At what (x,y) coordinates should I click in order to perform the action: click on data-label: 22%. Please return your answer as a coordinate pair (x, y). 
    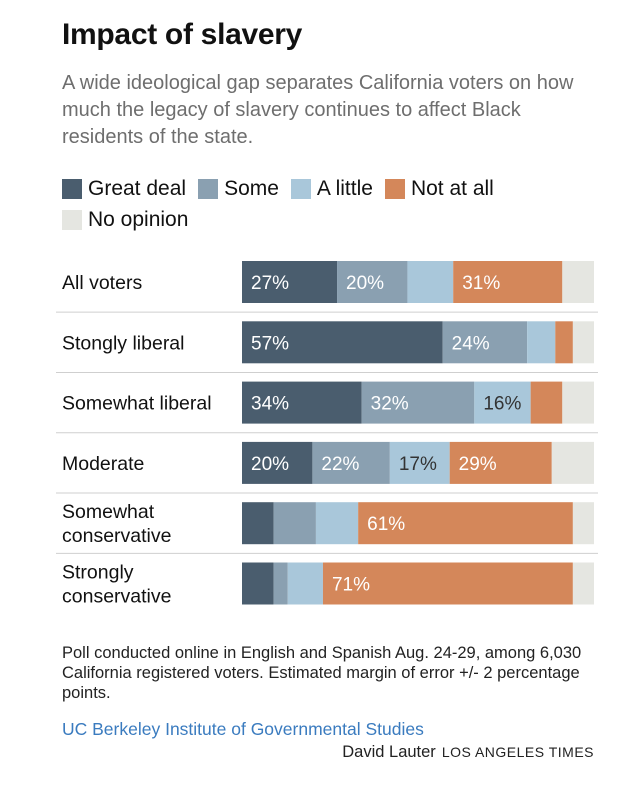
    Looking at the image, I should click on (340, 464).